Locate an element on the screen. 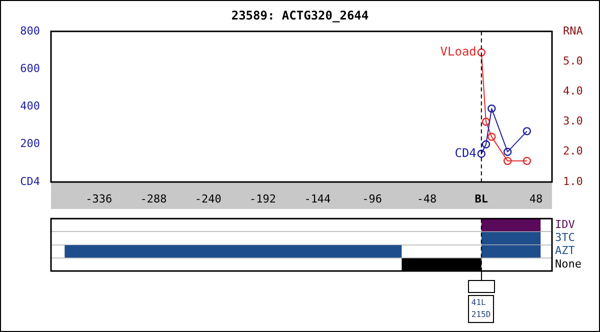 The height and width of the screenshot is (332, 600). x-tick-label: -240 is located at coordinates (208, 199).